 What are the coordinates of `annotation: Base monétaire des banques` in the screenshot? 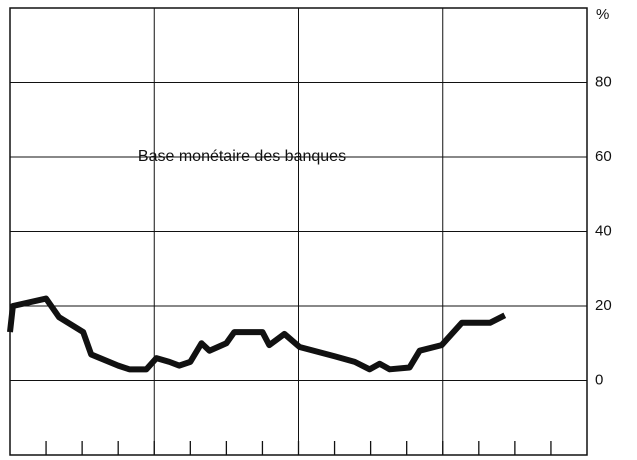 It's located at (242, 156).